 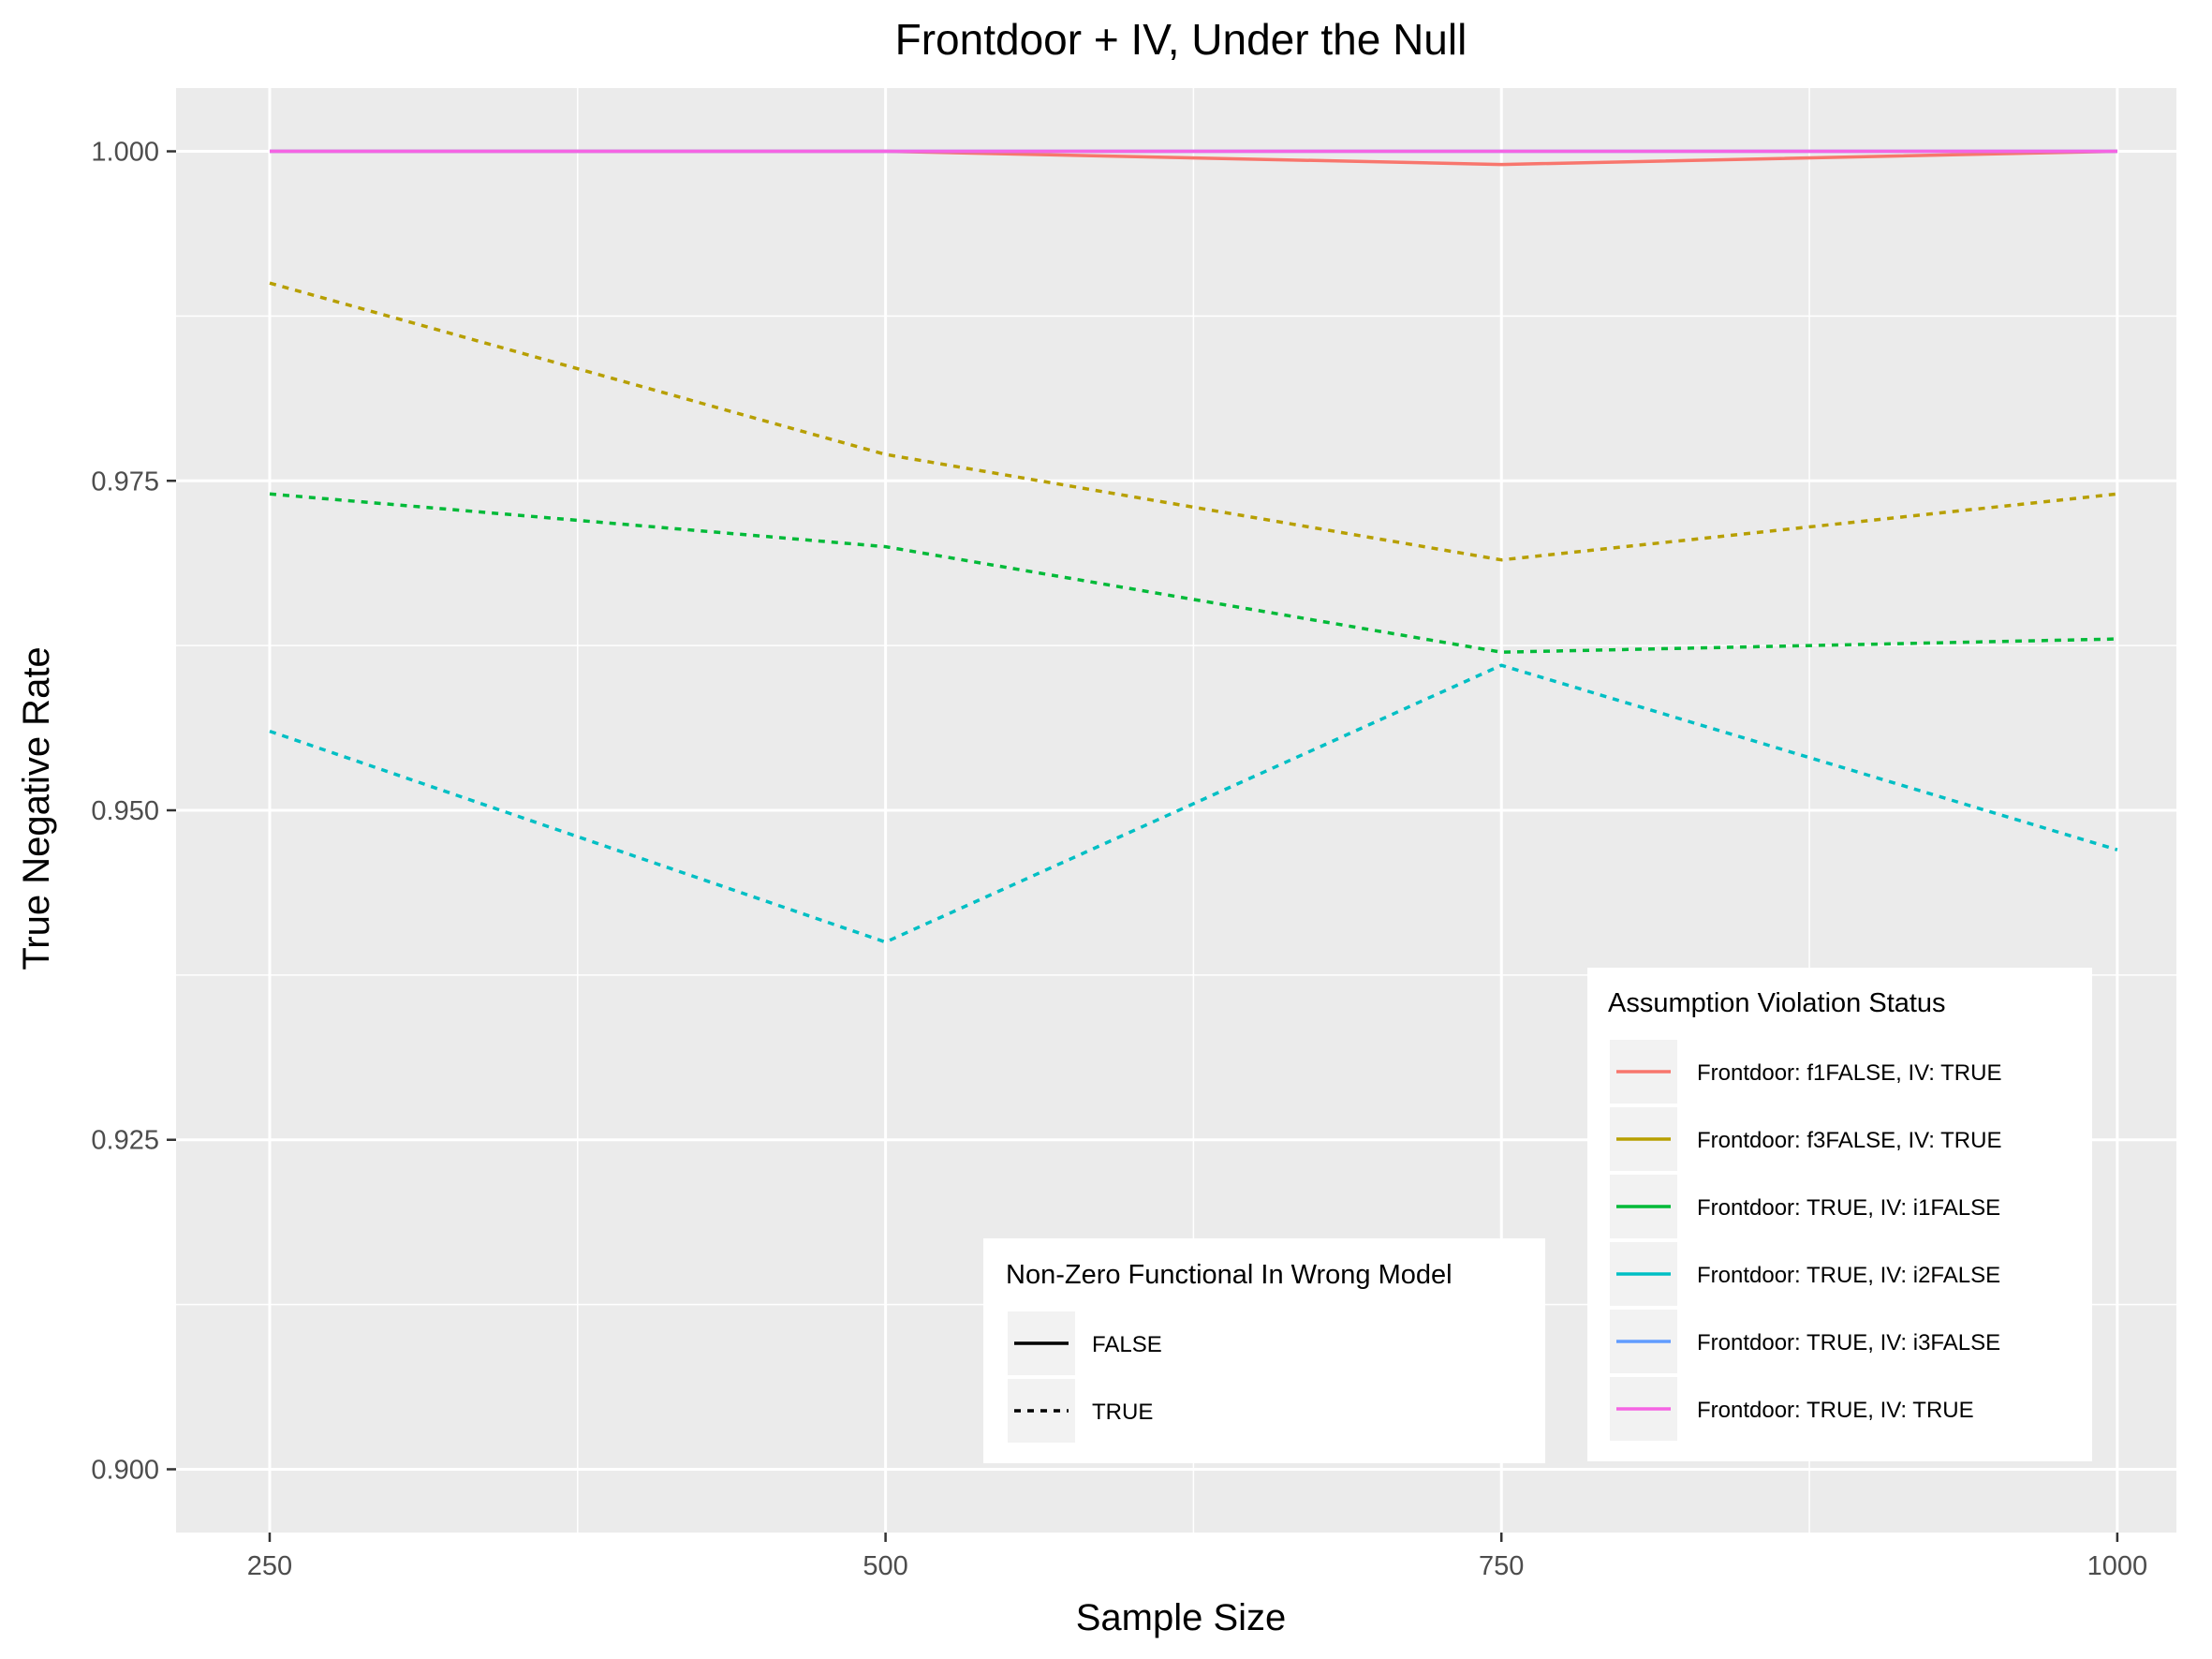 I want to click on x-tick-label: 250, so click(x=269, y=1566).